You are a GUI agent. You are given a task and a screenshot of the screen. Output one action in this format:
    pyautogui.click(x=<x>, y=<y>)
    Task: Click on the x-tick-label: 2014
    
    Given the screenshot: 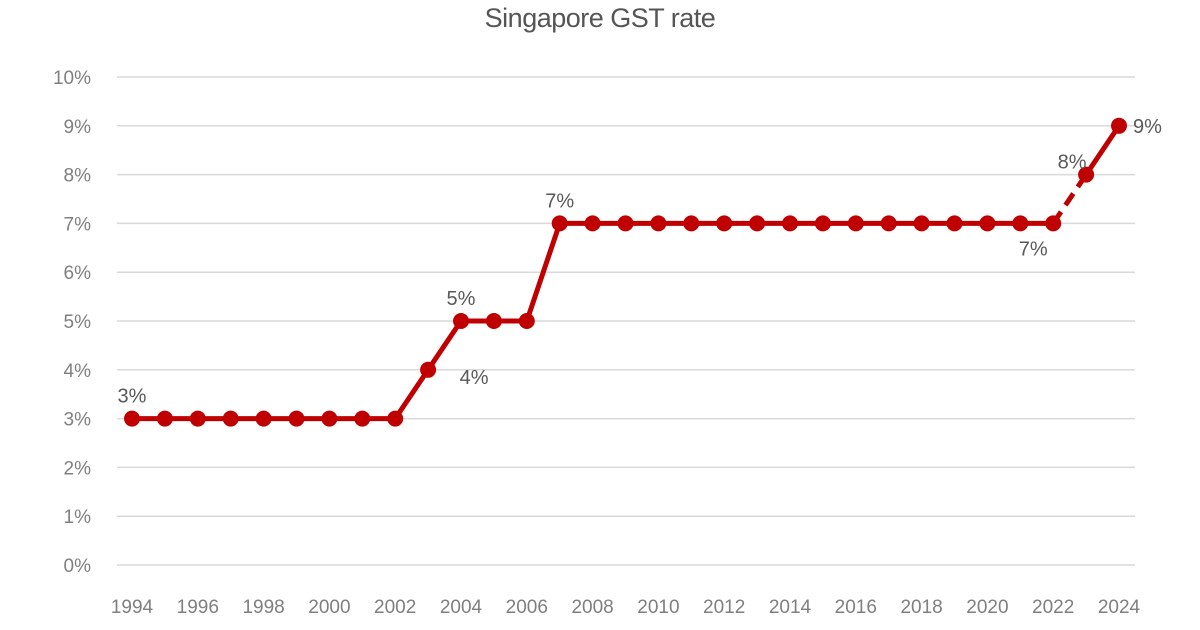 What is the action you would take?
    pyautogui.click(x=790, y=607)
    